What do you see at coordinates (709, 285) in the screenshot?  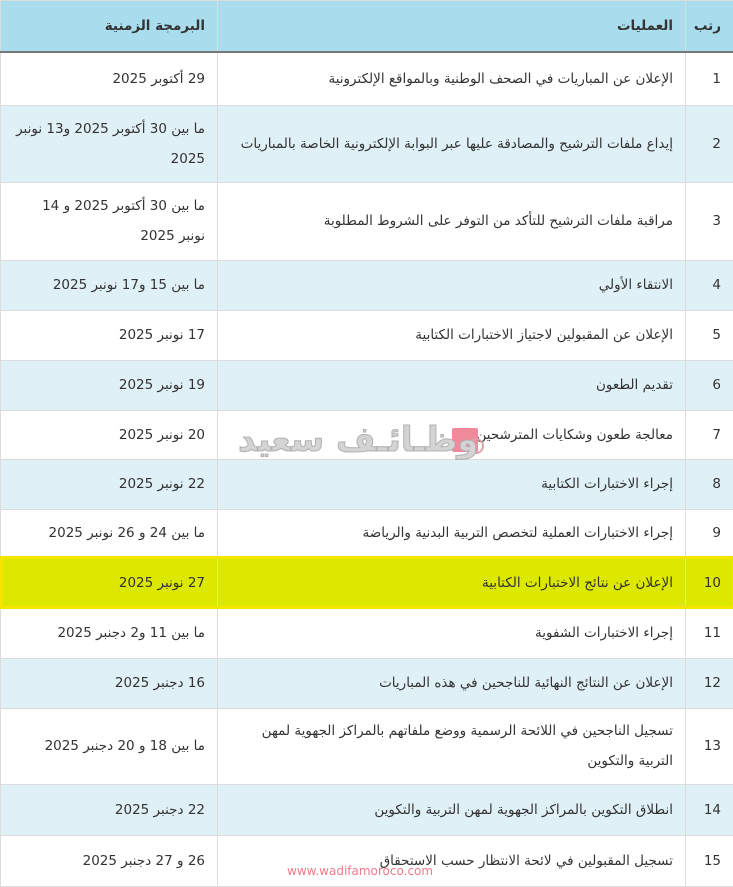 I see `rank-cell: 4` at bounding box center [709, 285].